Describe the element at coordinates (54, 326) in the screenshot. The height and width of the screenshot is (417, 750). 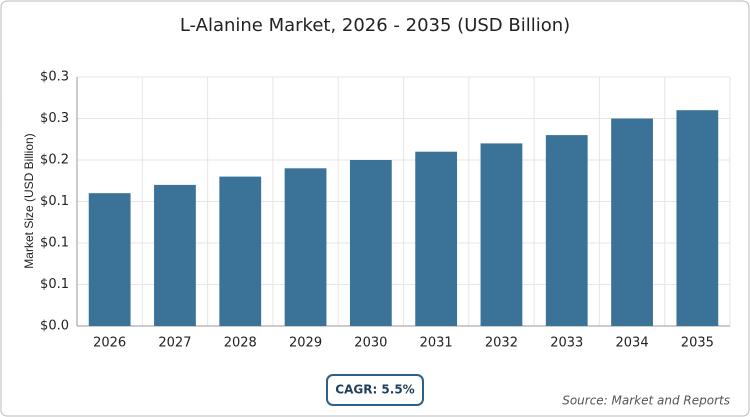
I see `y-tick-label: $0.0` at that location.